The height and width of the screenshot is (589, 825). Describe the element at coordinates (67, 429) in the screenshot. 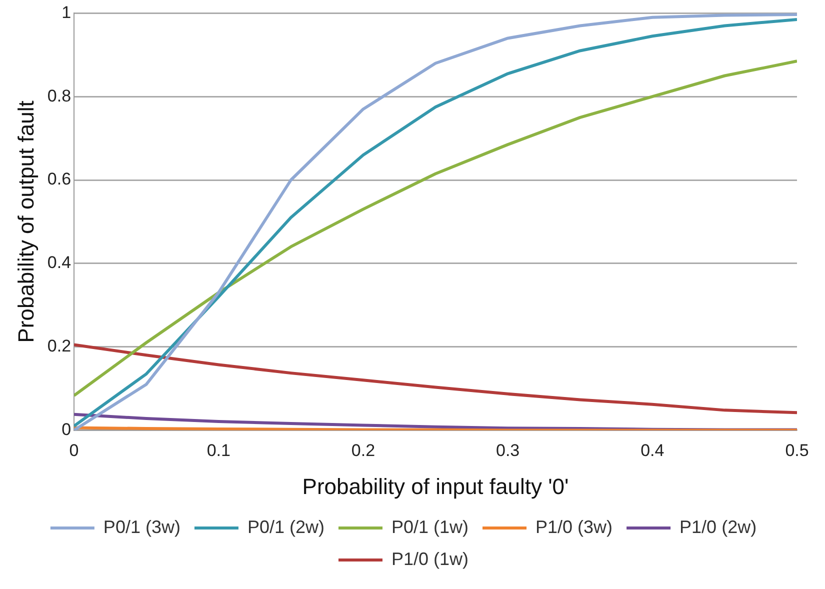

I see `y-tick-label: 0` at that location.